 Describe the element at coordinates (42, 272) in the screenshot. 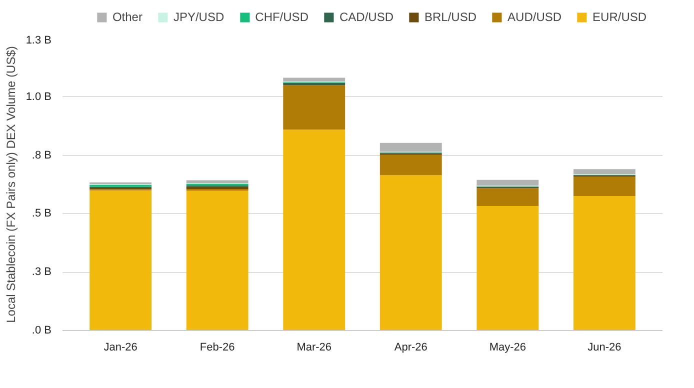

I see `y-tick-label: .3 B` at that location.